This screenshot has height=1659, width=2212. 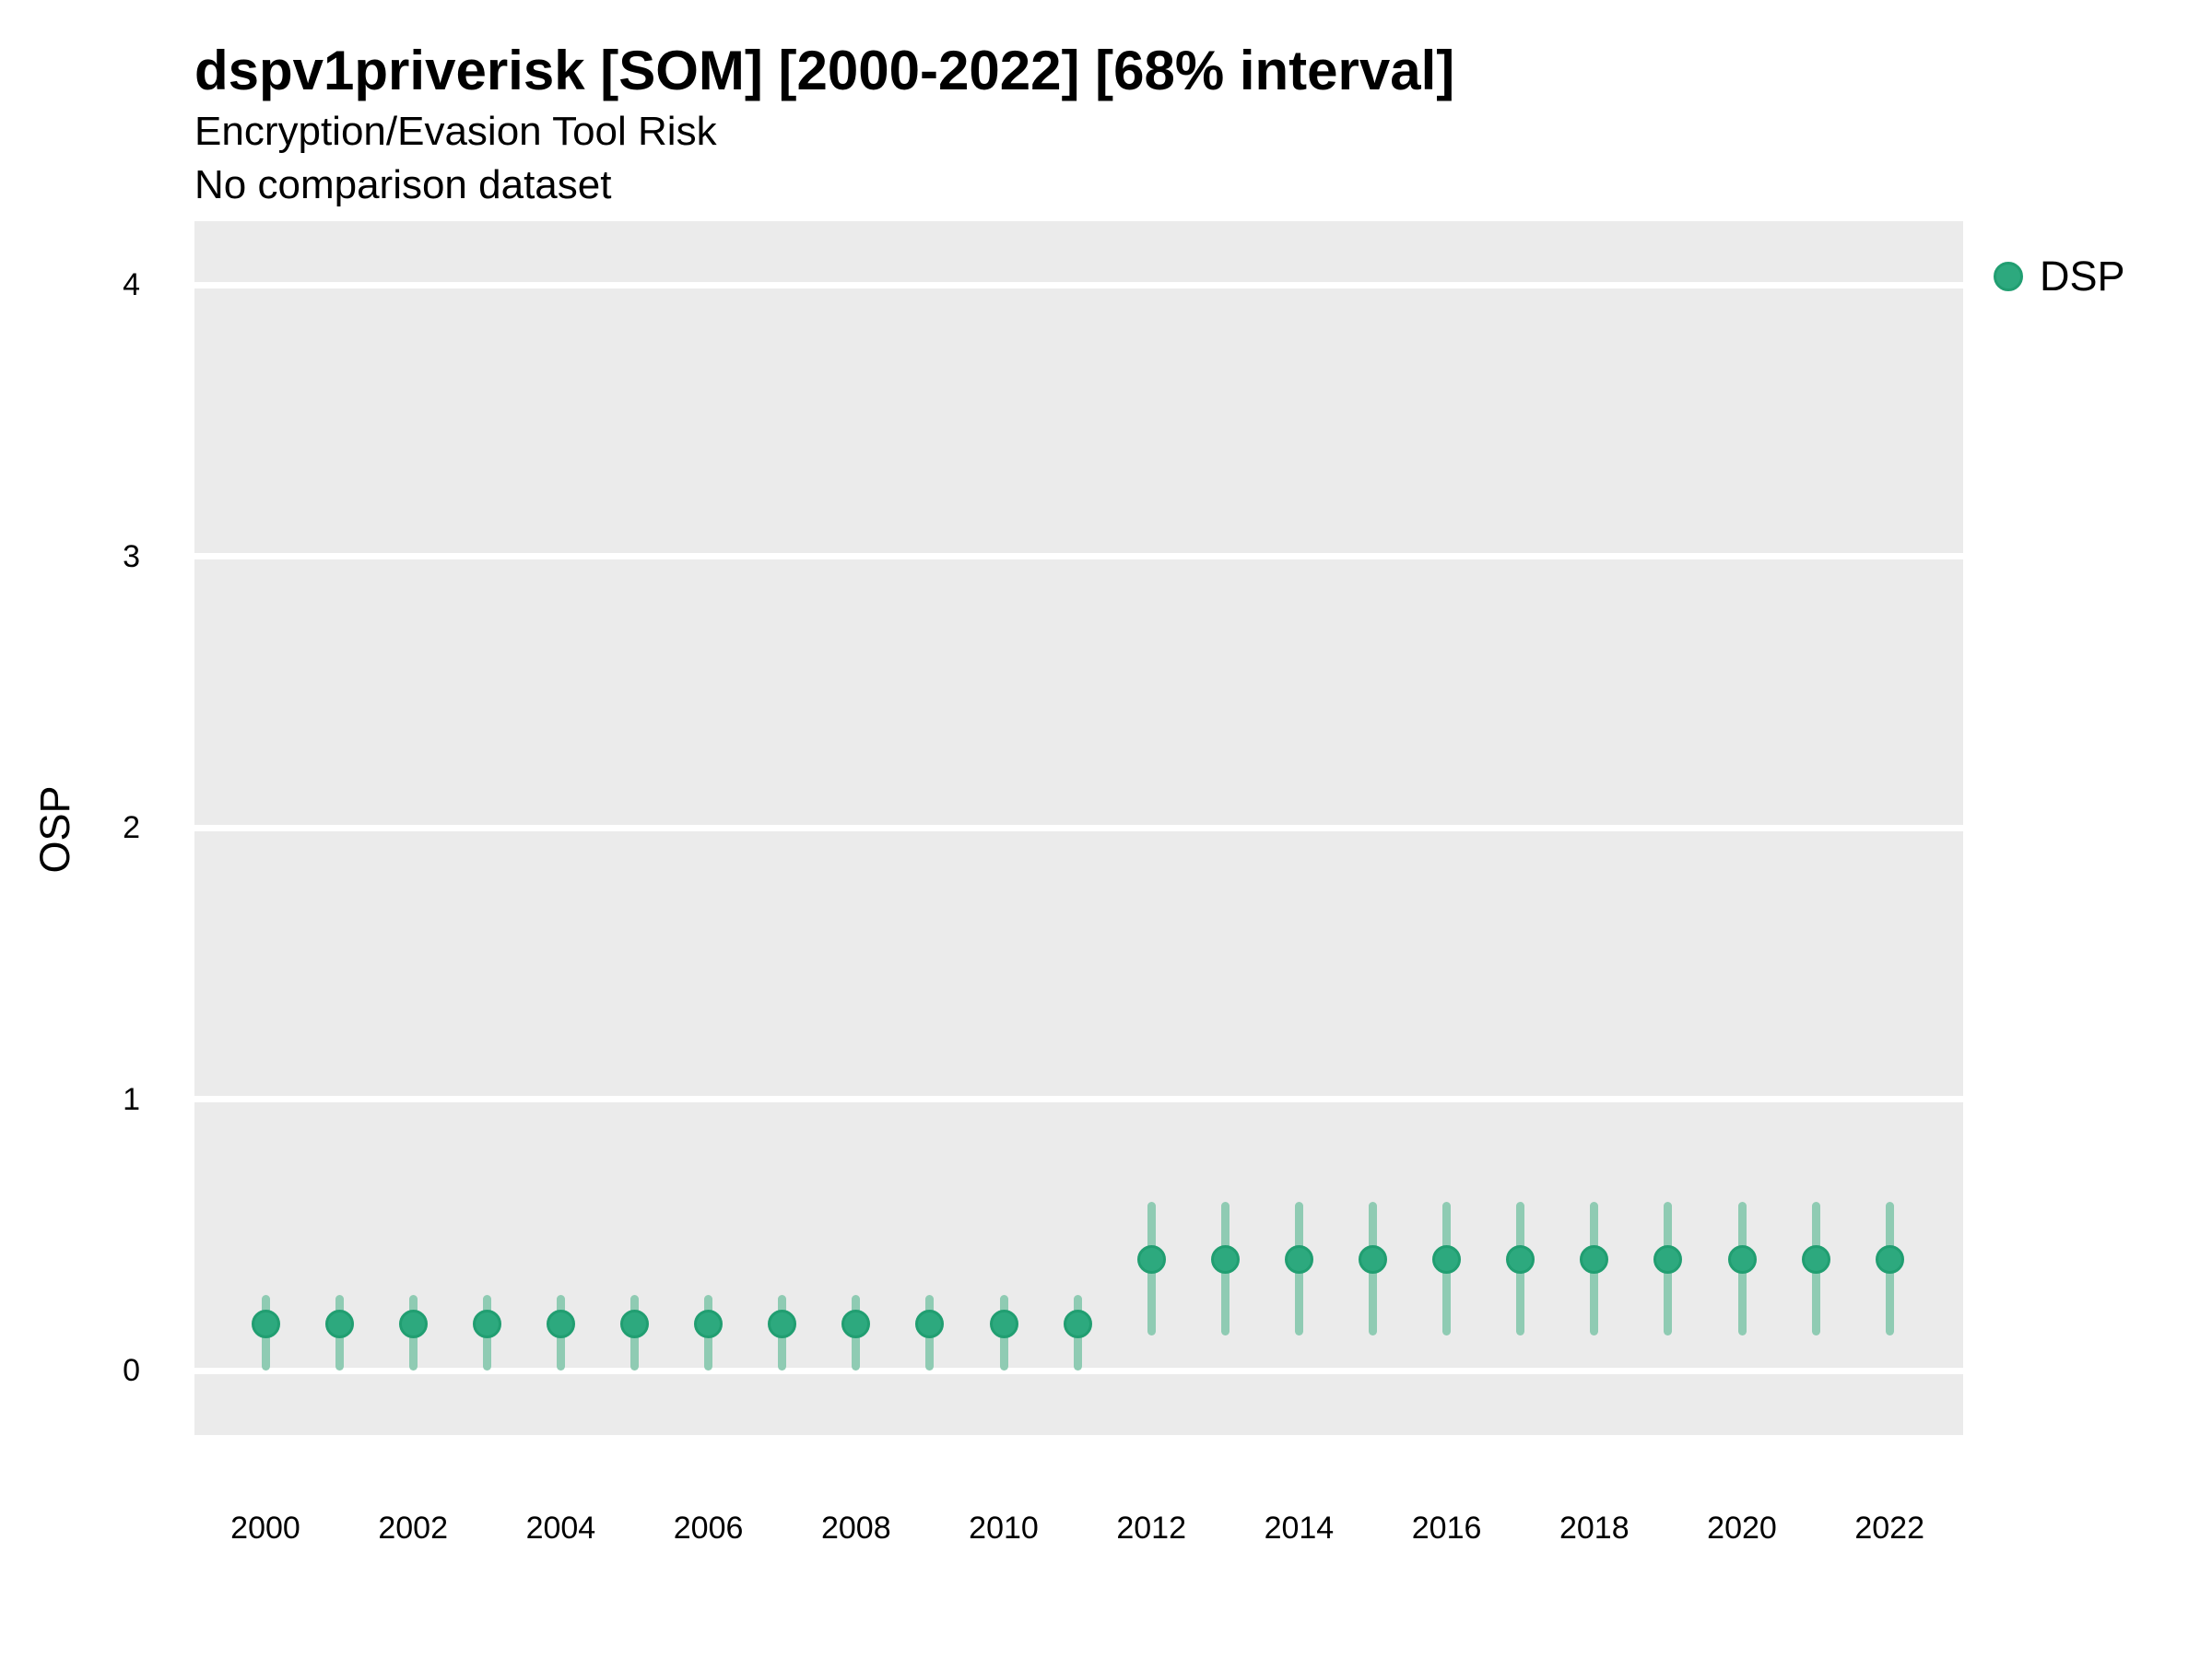 What do you see at coordinates (131, 827) in the screenshot?
I see `y-tick-label: 2` at bounding box center [131, 827].